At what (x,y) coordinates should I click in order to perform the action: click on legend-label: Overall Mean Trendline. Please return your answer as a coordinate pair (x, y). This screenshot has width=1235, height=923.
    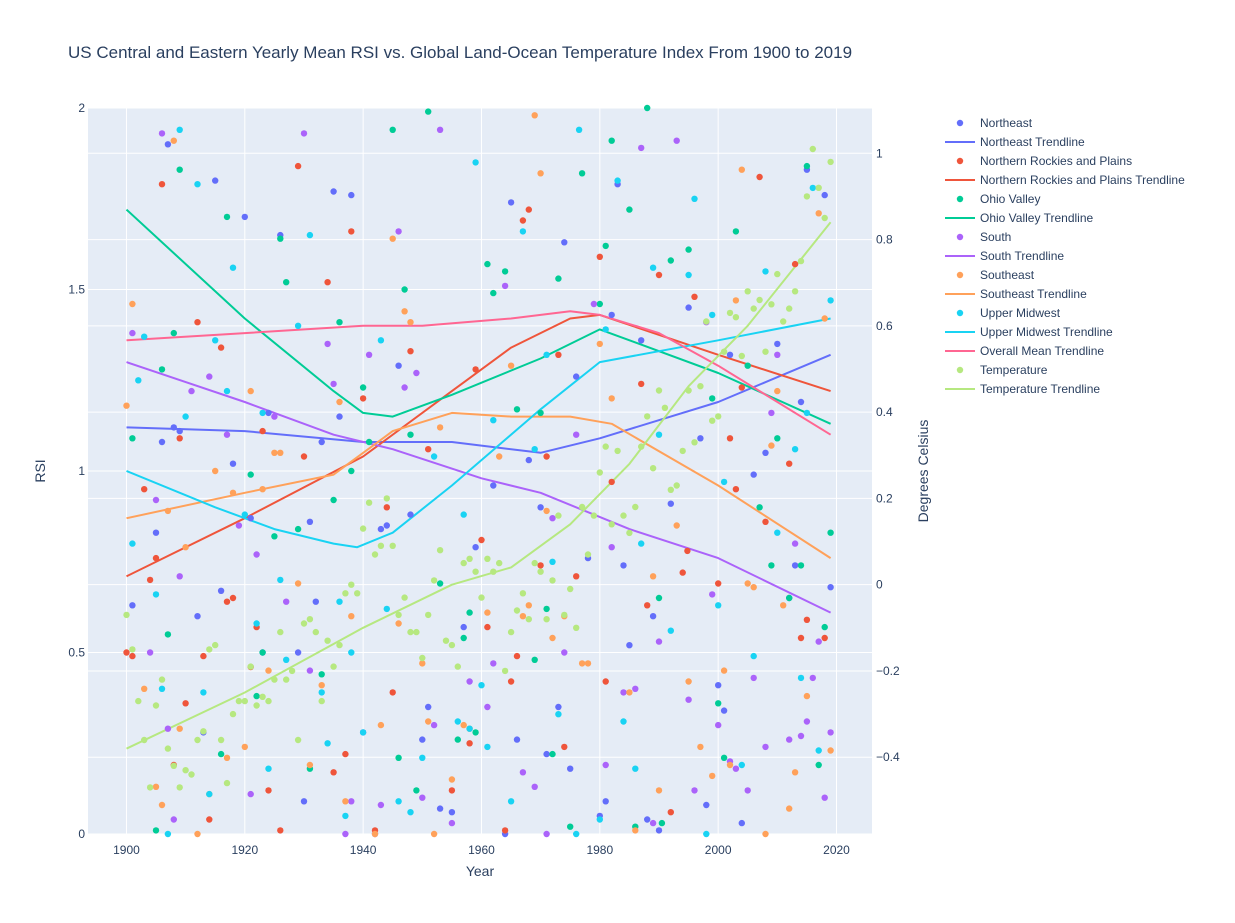
    Looking at the image, I should click on (1042, 351).